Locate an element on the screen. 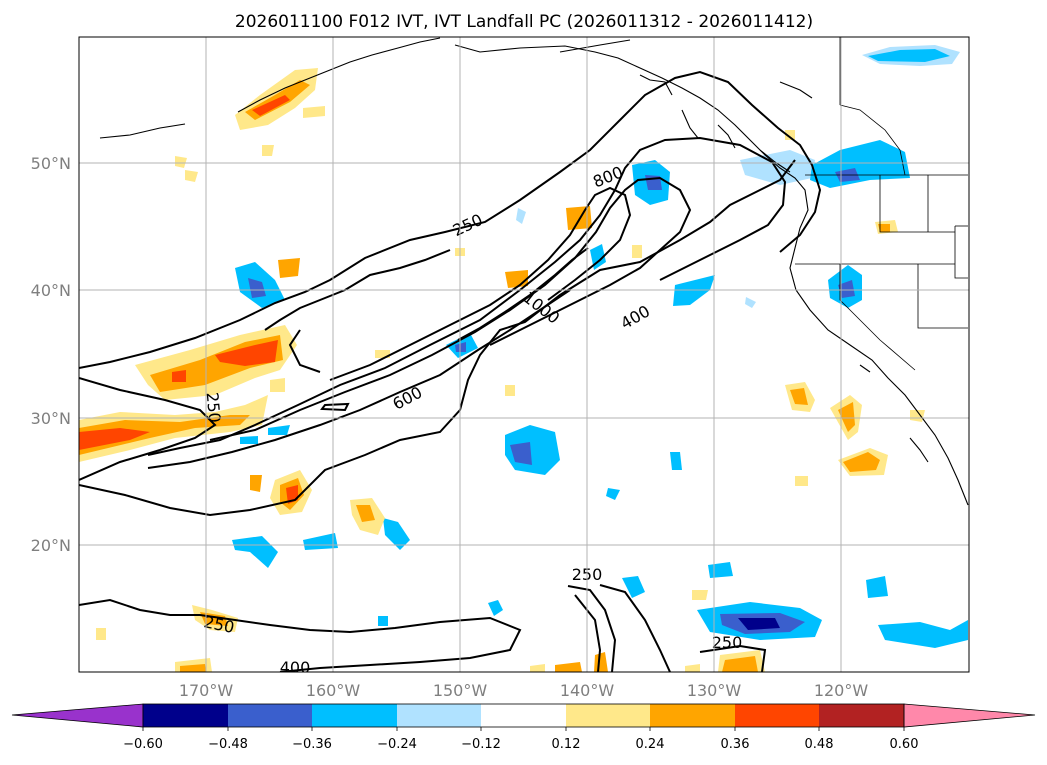 This screenshot has width=1047, height=765. longitude-labels: 170°W 160°W 150°W 140°W 130°W 120°W is located at coordinates (524, 690).